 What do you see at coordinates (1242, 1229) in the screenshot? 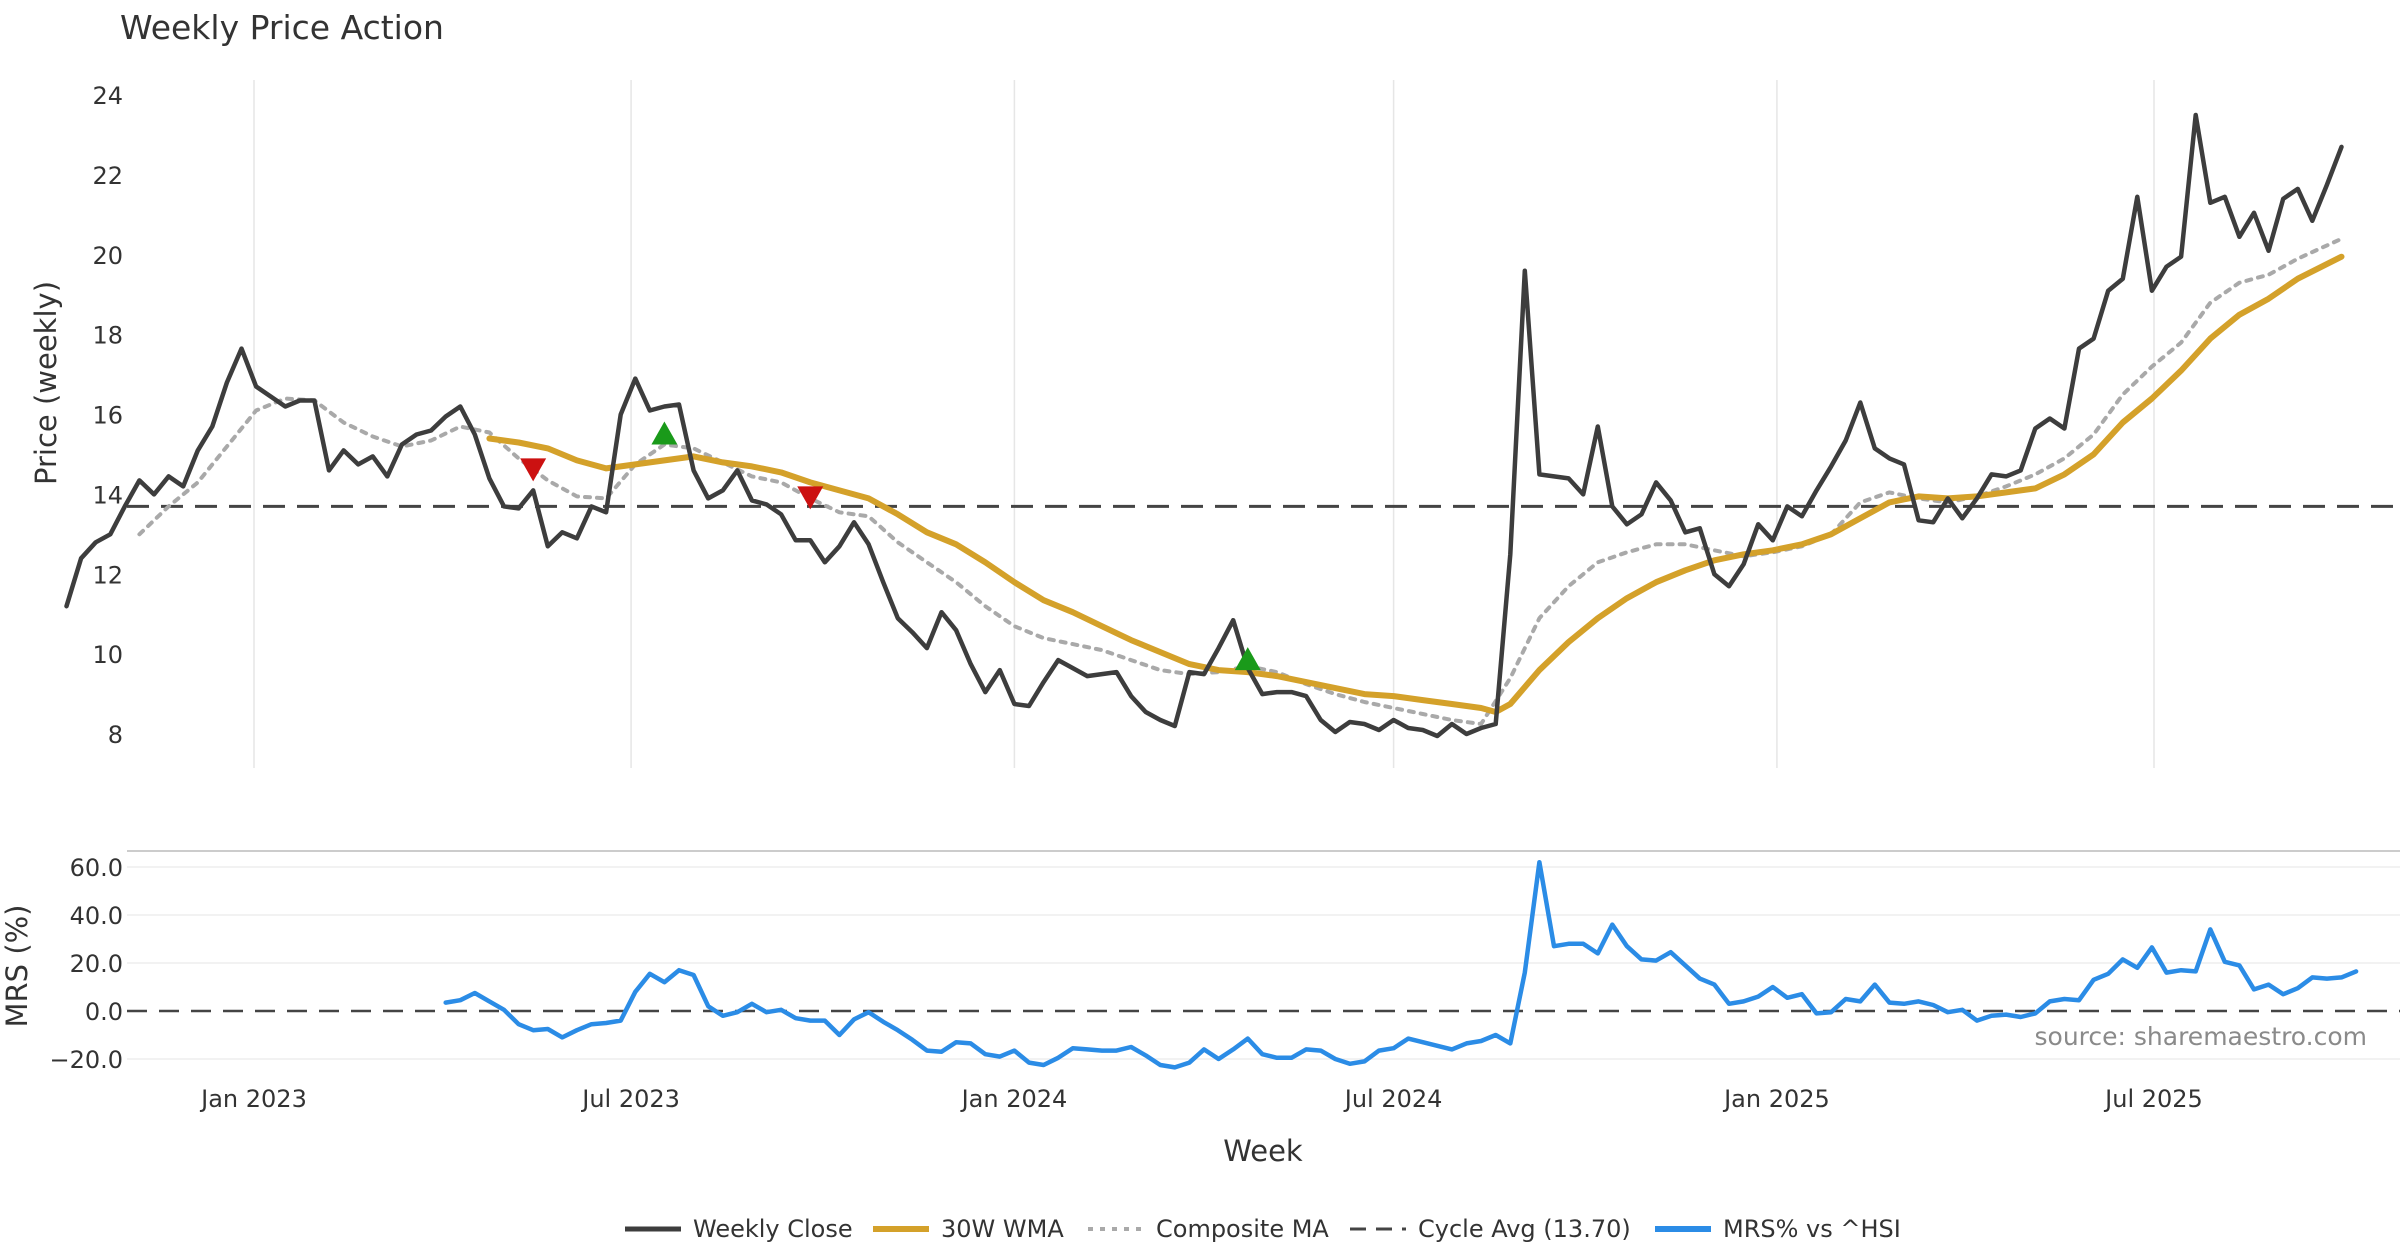
I see `legend-label: Composite MA` at bounding box center [1242, 1229].